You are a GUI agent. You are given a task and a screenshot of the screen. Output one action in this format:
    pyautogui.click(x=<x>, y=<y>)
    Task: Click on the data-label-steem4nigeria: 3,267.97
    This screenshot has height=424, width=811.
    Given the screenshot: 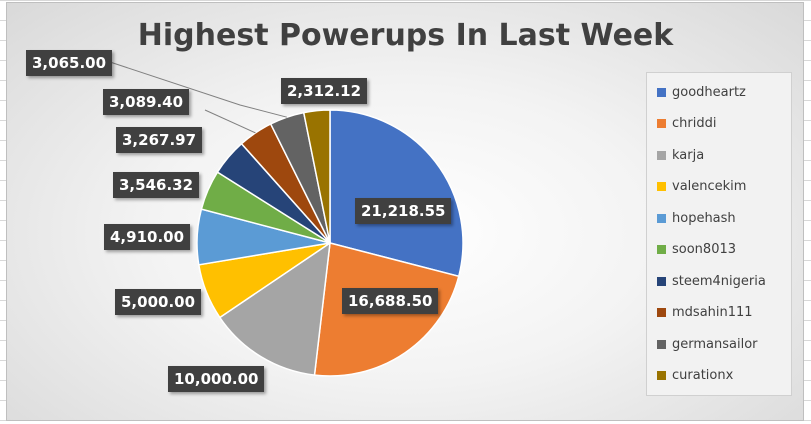 What is the action you would take?
    pyautogui.click(x=159, y=140)
    